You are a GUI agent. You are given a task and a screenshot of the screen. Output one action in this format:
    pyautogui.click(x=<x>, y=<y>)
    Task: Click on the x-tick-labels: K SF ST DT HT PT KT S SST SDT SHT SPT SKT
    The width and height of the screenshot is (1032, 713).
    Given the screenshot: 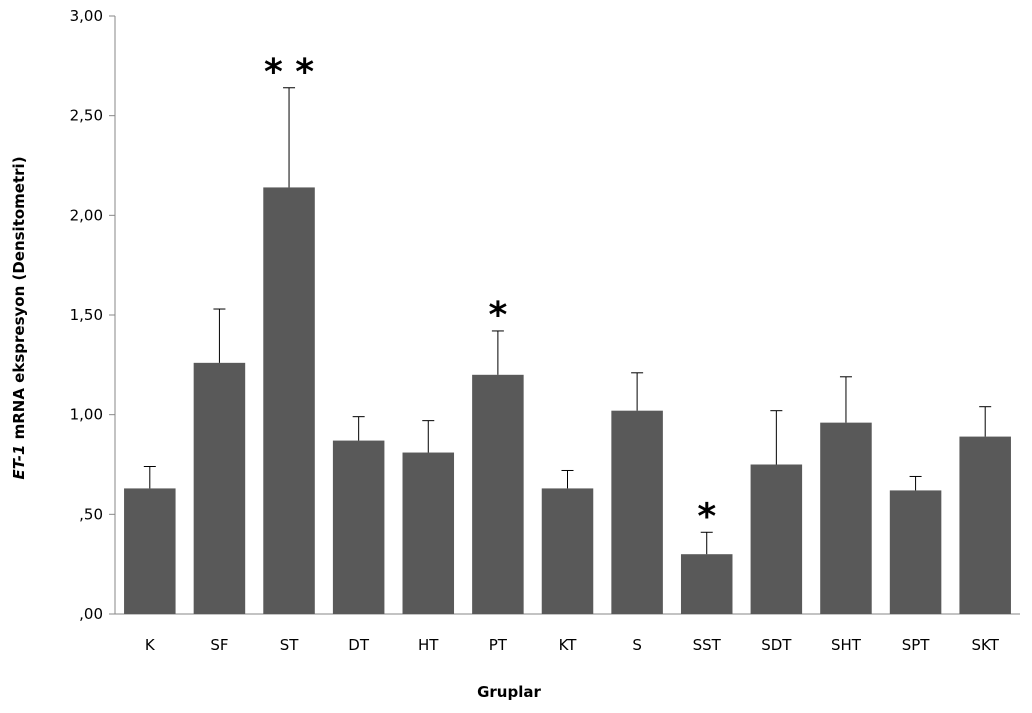 What is the action you would take?
    pyautogui.click(x=572, y=645)
    